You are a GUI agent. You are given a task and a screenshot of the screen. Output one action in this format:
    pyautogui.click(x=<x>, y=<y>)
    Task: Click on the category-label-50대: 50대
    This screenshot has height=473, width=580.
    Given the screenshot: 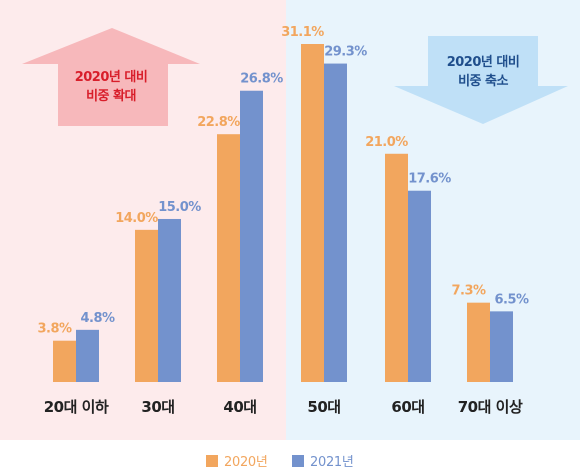 What is the action you would take?
    pyautogui.click(x=323, y=407)
    